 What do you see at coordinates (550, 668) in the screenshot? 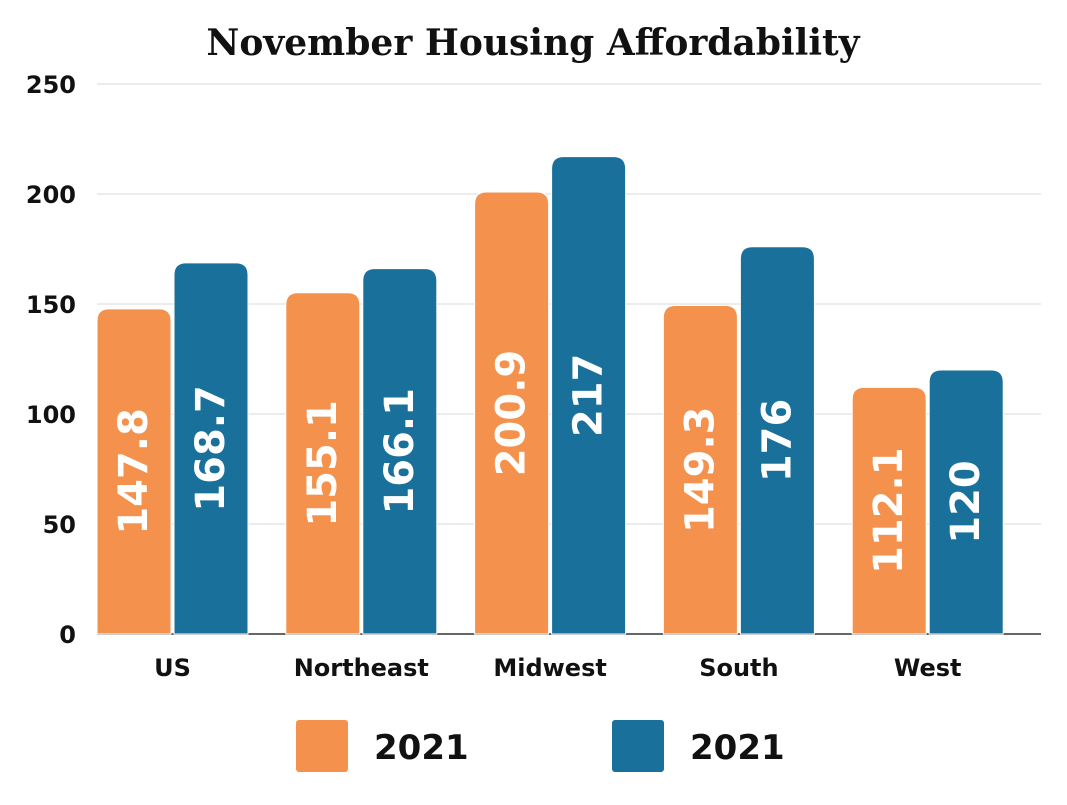
I see `x-tick-label: Midwest` at bounding box center [550, 668].